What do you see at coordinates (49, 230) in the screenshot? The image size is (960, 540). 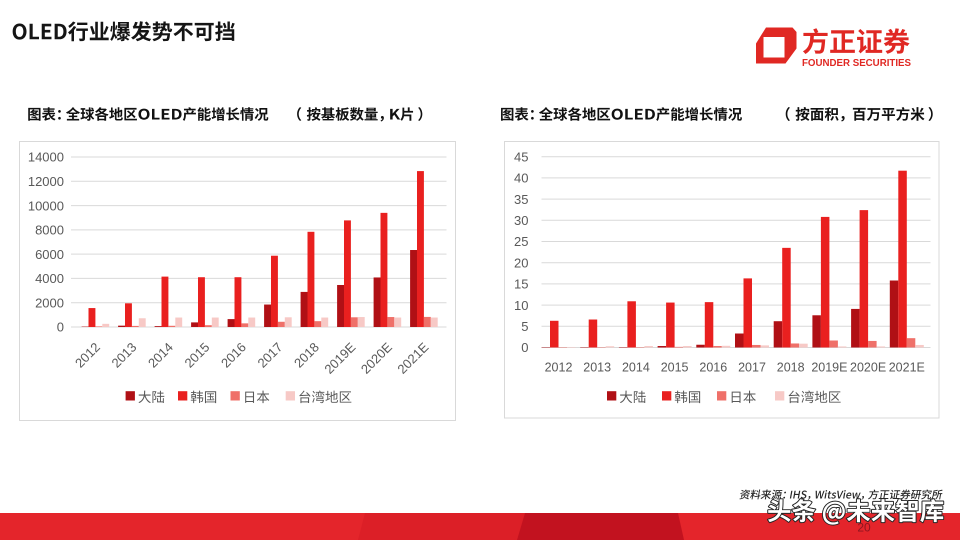 I see `svg-text: 8000` at bounding box center [49, 230].